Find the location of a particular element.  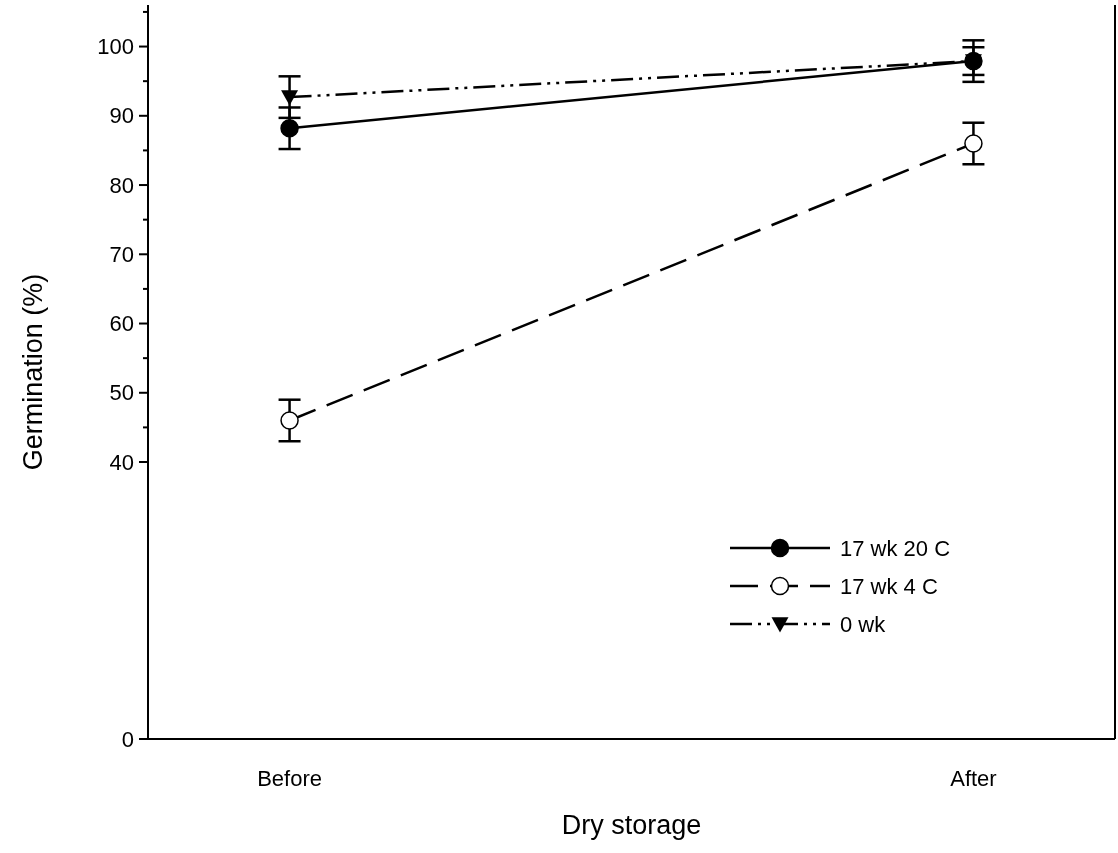

y-tick-label: 80 is located at coordinates (121, 185).